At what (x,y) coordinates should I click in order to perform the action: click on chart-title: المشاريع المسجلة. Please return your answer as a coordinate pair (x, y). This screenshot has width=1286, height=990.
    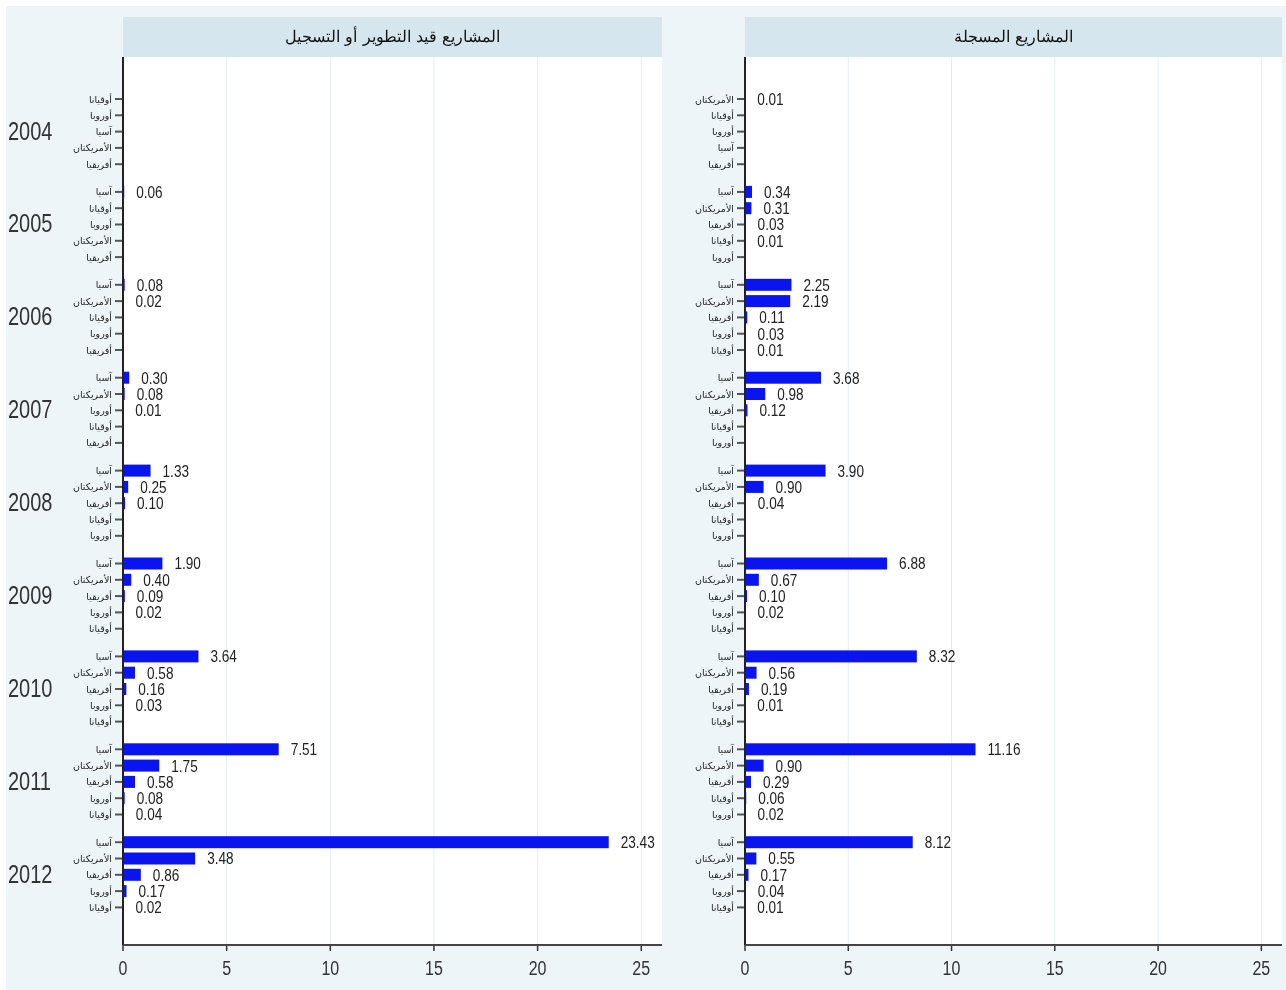
    Looking at the image, I should click on (1013, 36).